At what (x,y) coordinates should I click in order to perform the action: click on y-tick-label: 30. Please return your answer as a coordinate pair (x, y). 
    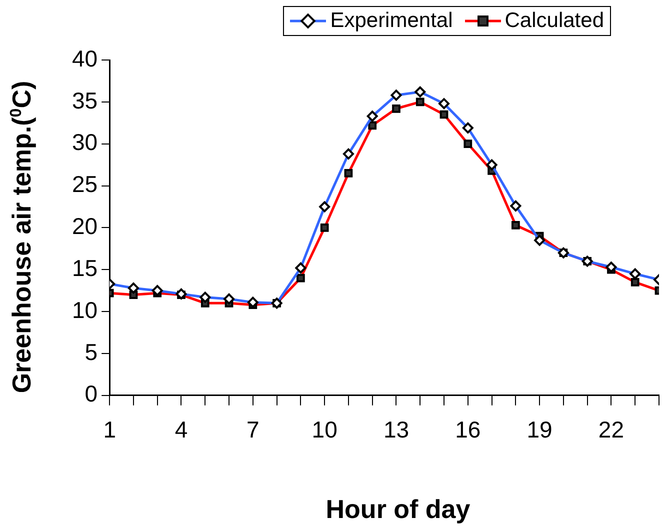
    Looking at the image, I should click on (85, 142).